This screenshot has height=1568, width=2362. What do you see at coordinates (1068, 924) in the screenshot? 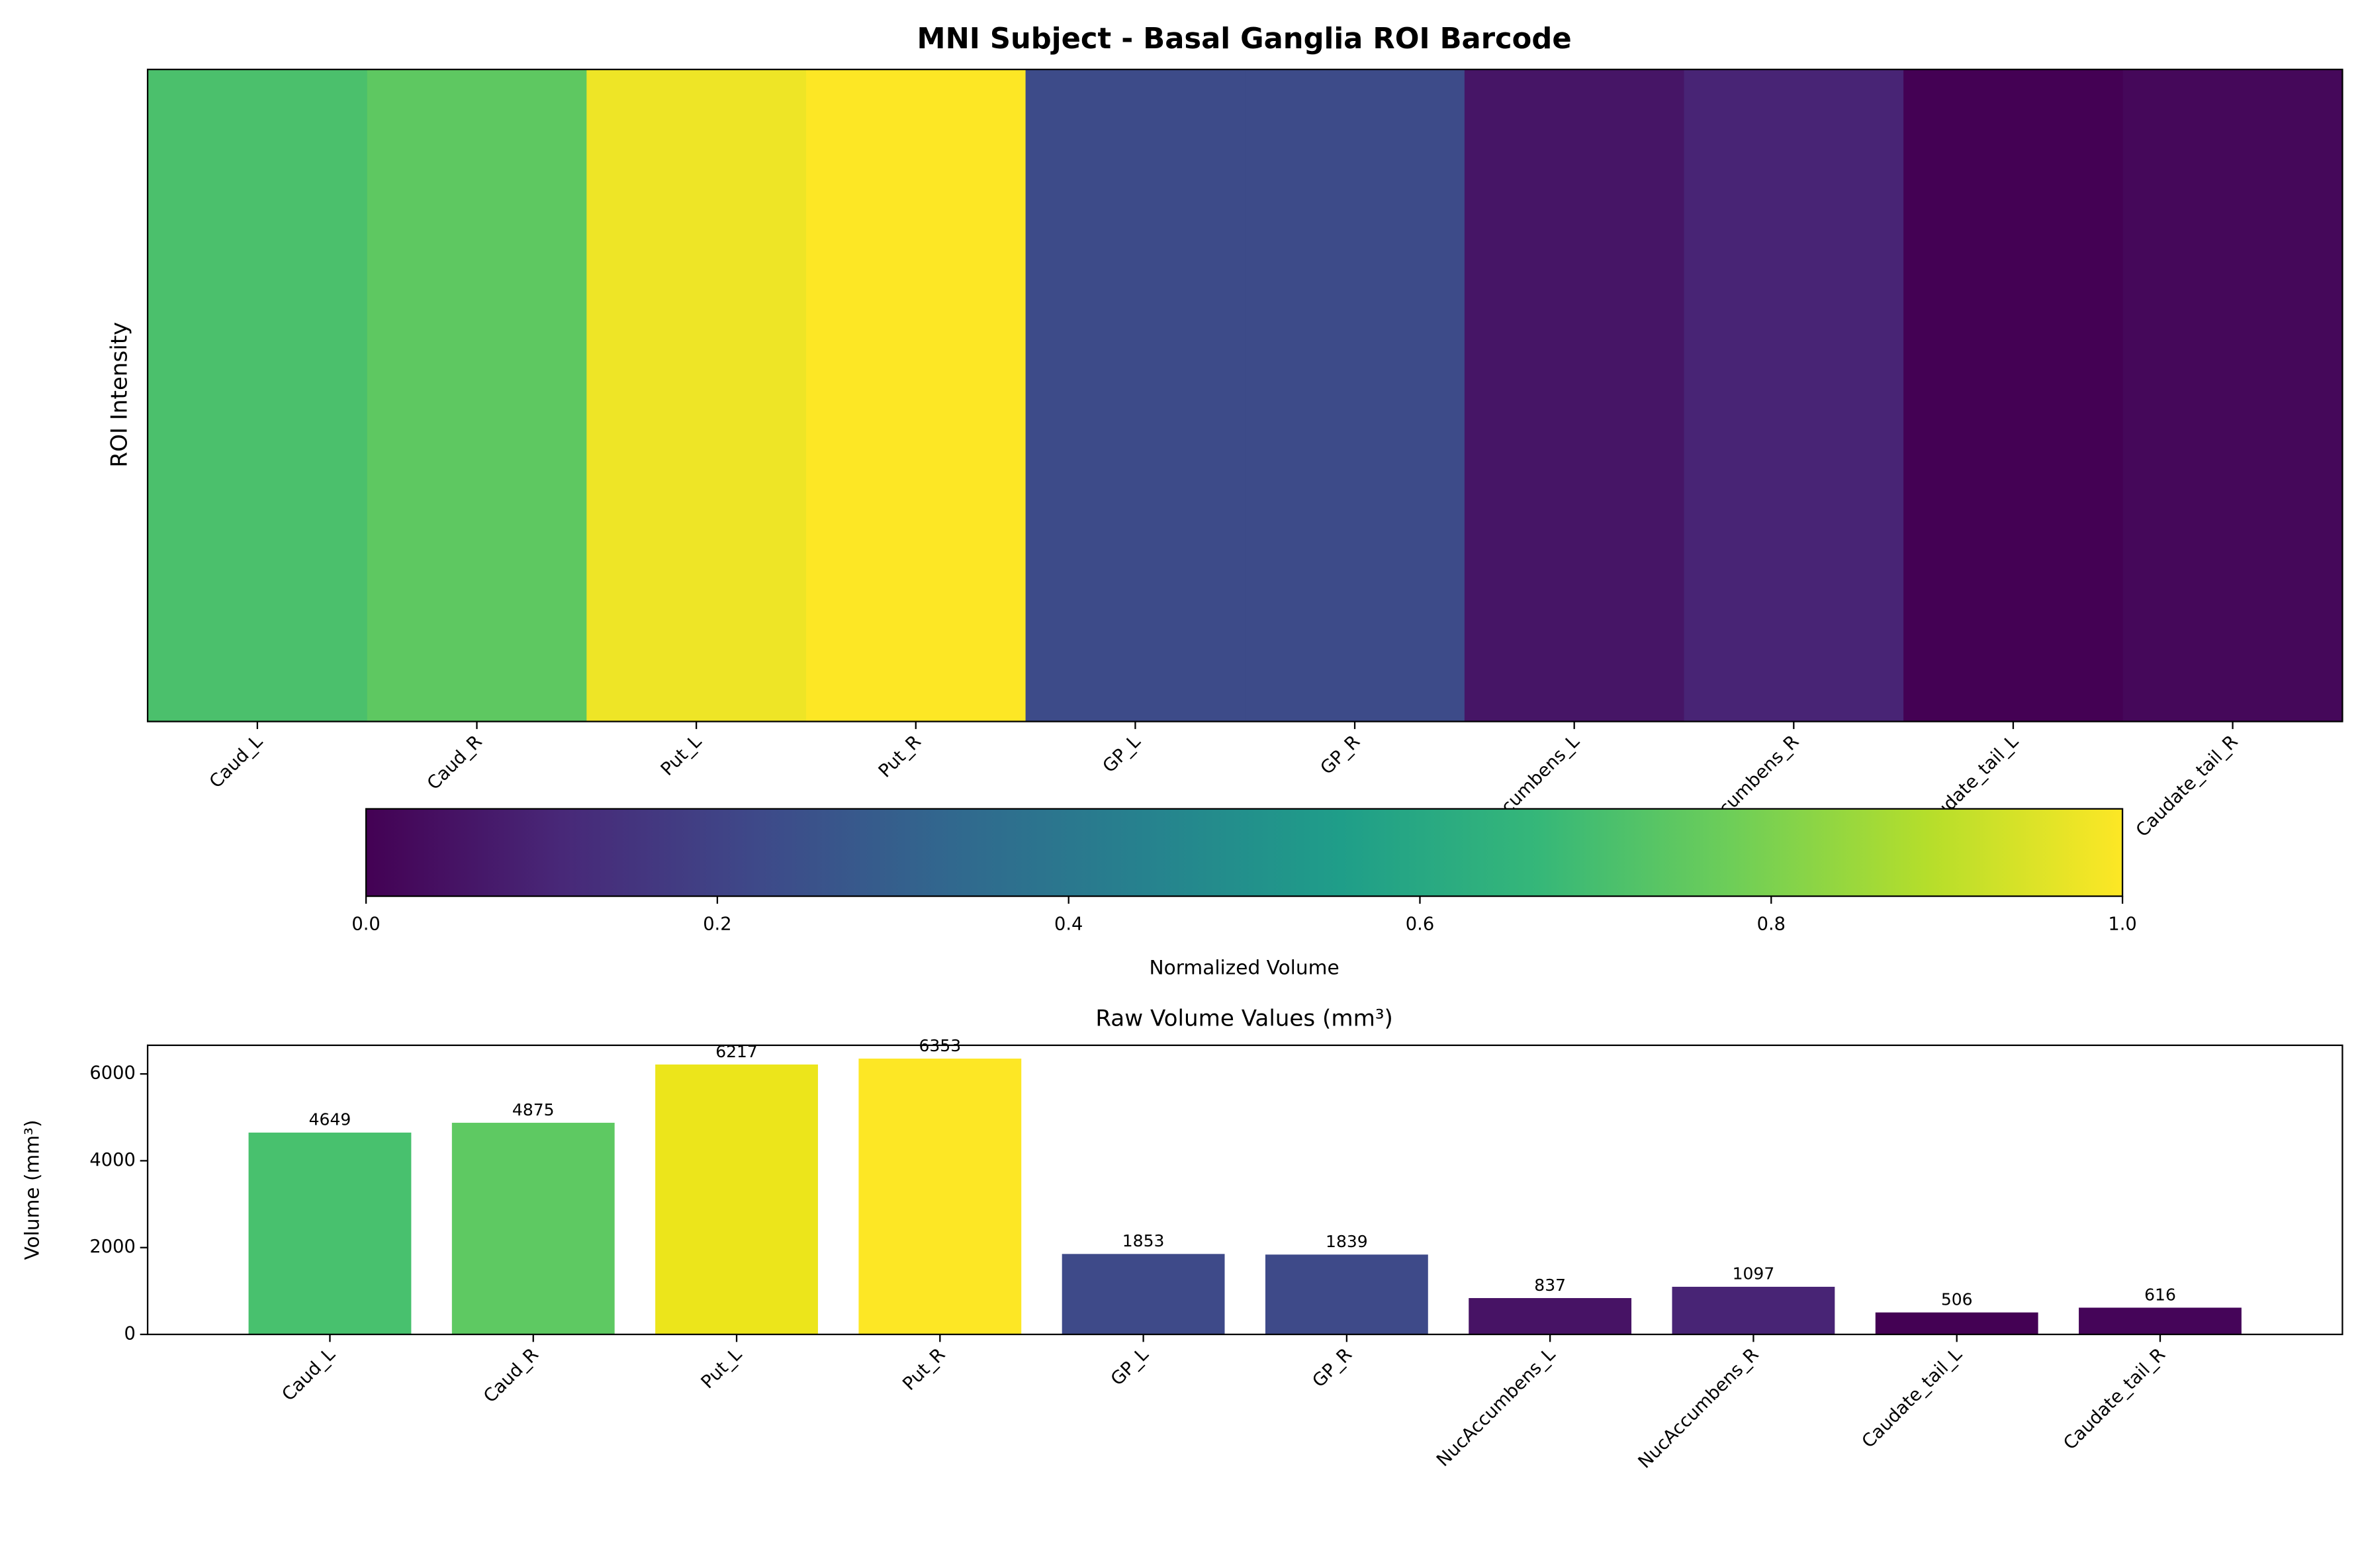
I see `colorbar-tick-label: 0.4` at bounding box center [1068, 924].